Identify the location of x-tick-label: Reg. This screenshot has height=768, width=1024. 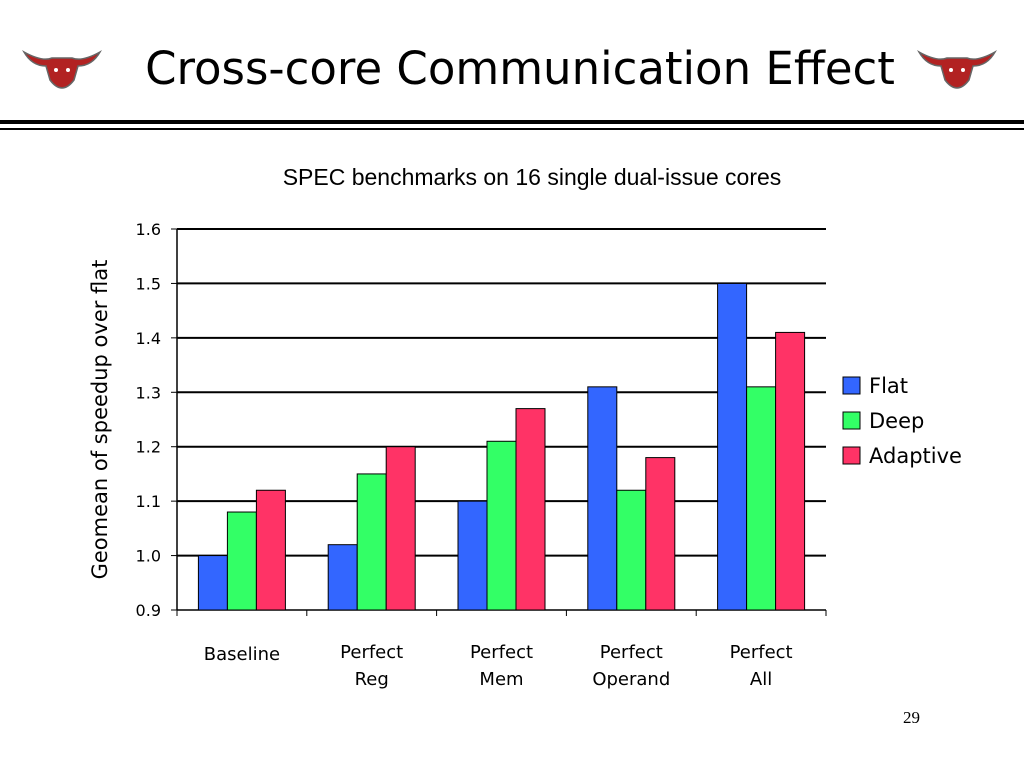
(372, 679).